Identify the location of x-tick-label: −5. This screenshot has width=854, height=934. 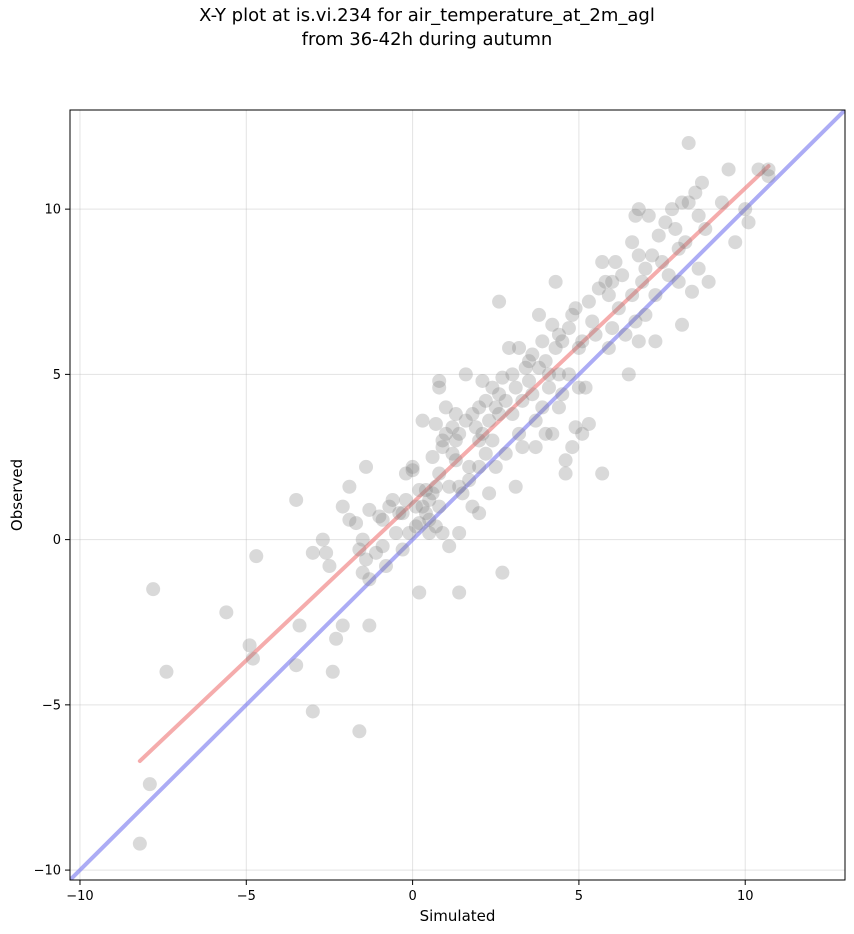
(246, 896).